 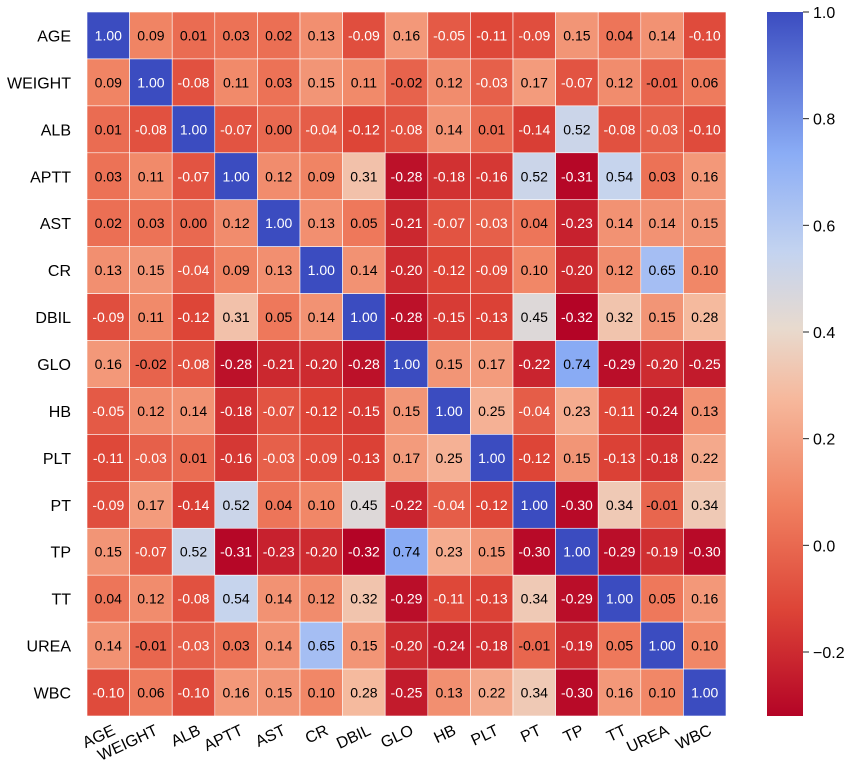 I want to click on heatmap-cell-glo-tt, so click(x=619, y=364).